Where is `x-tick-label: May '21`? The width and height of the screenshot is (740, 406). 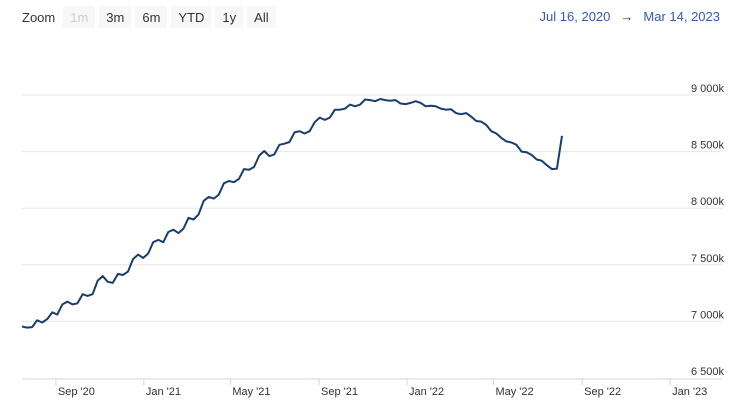 x-tick-label: May '21 is located at coordinates (251, 392).